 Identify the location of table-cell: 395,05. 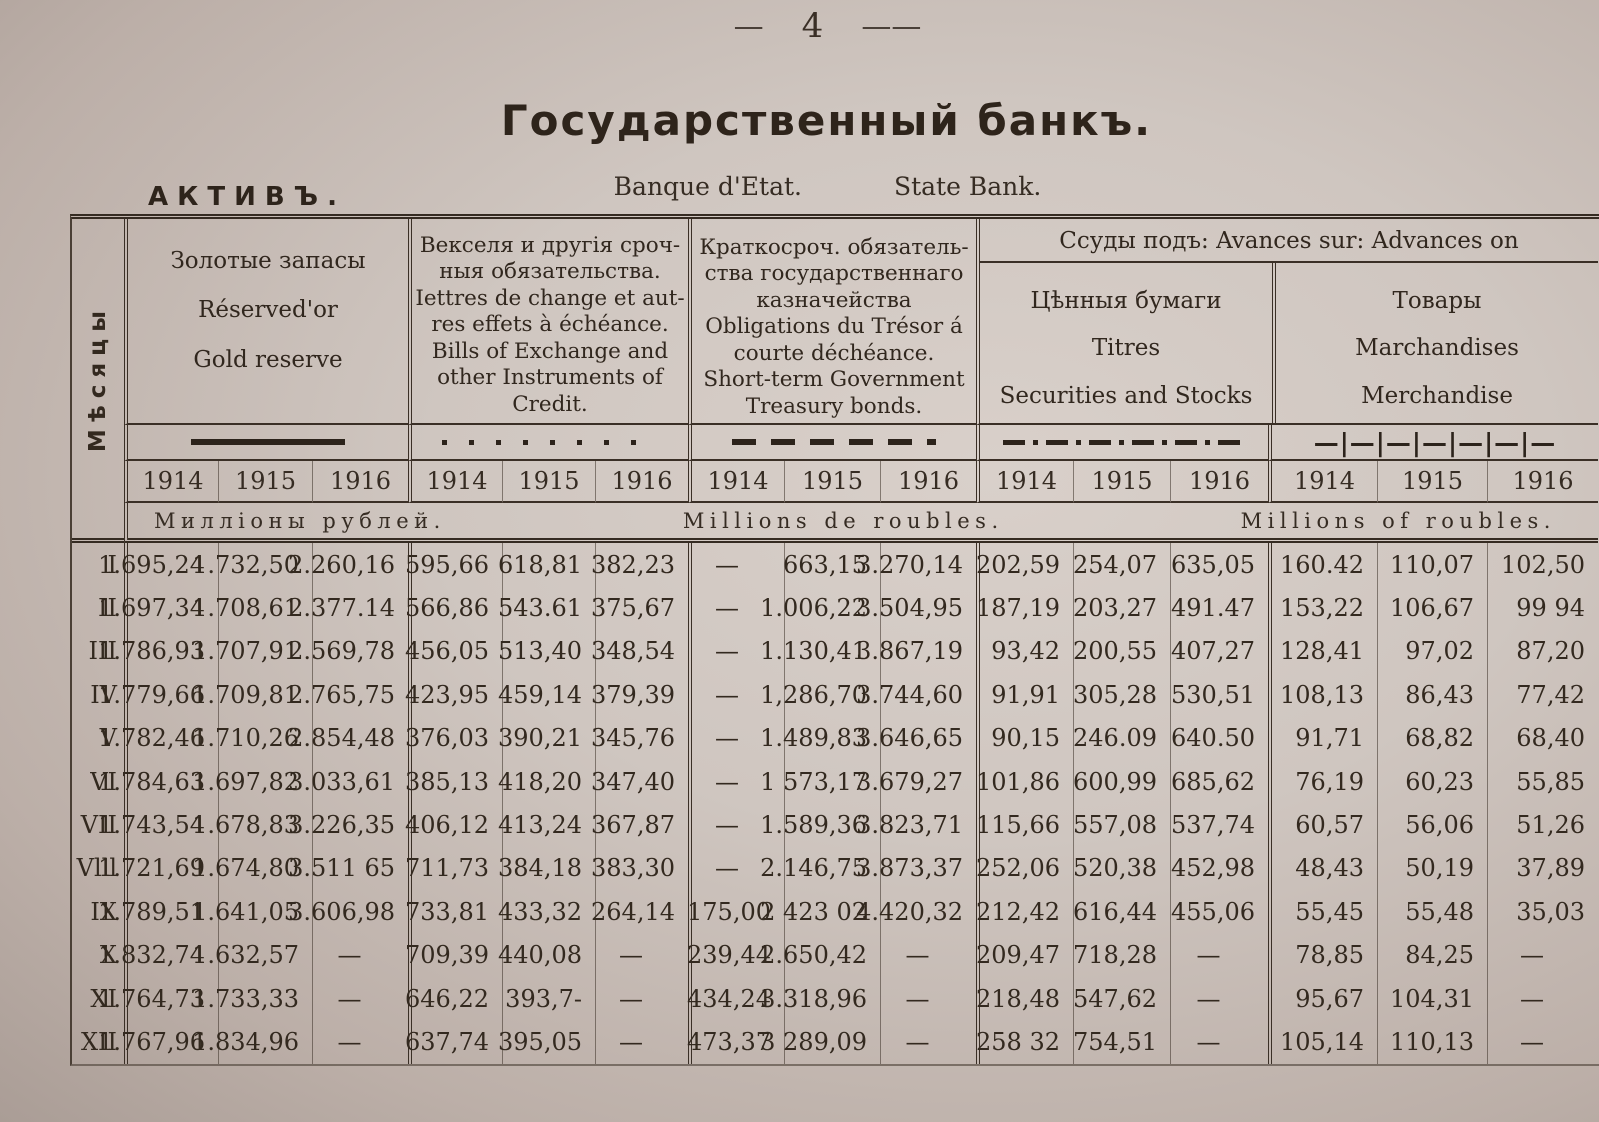
(546, 1042).